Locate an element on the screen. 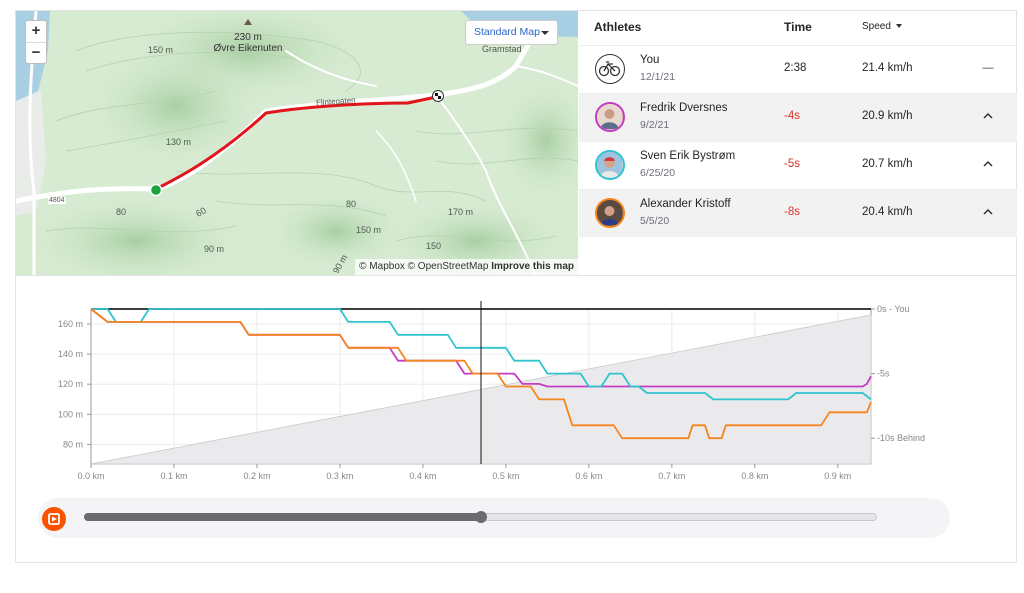 This screenshot has width=1024, height=593. effort-speed: 20.4 km/h is located at coordinates (887, 212).